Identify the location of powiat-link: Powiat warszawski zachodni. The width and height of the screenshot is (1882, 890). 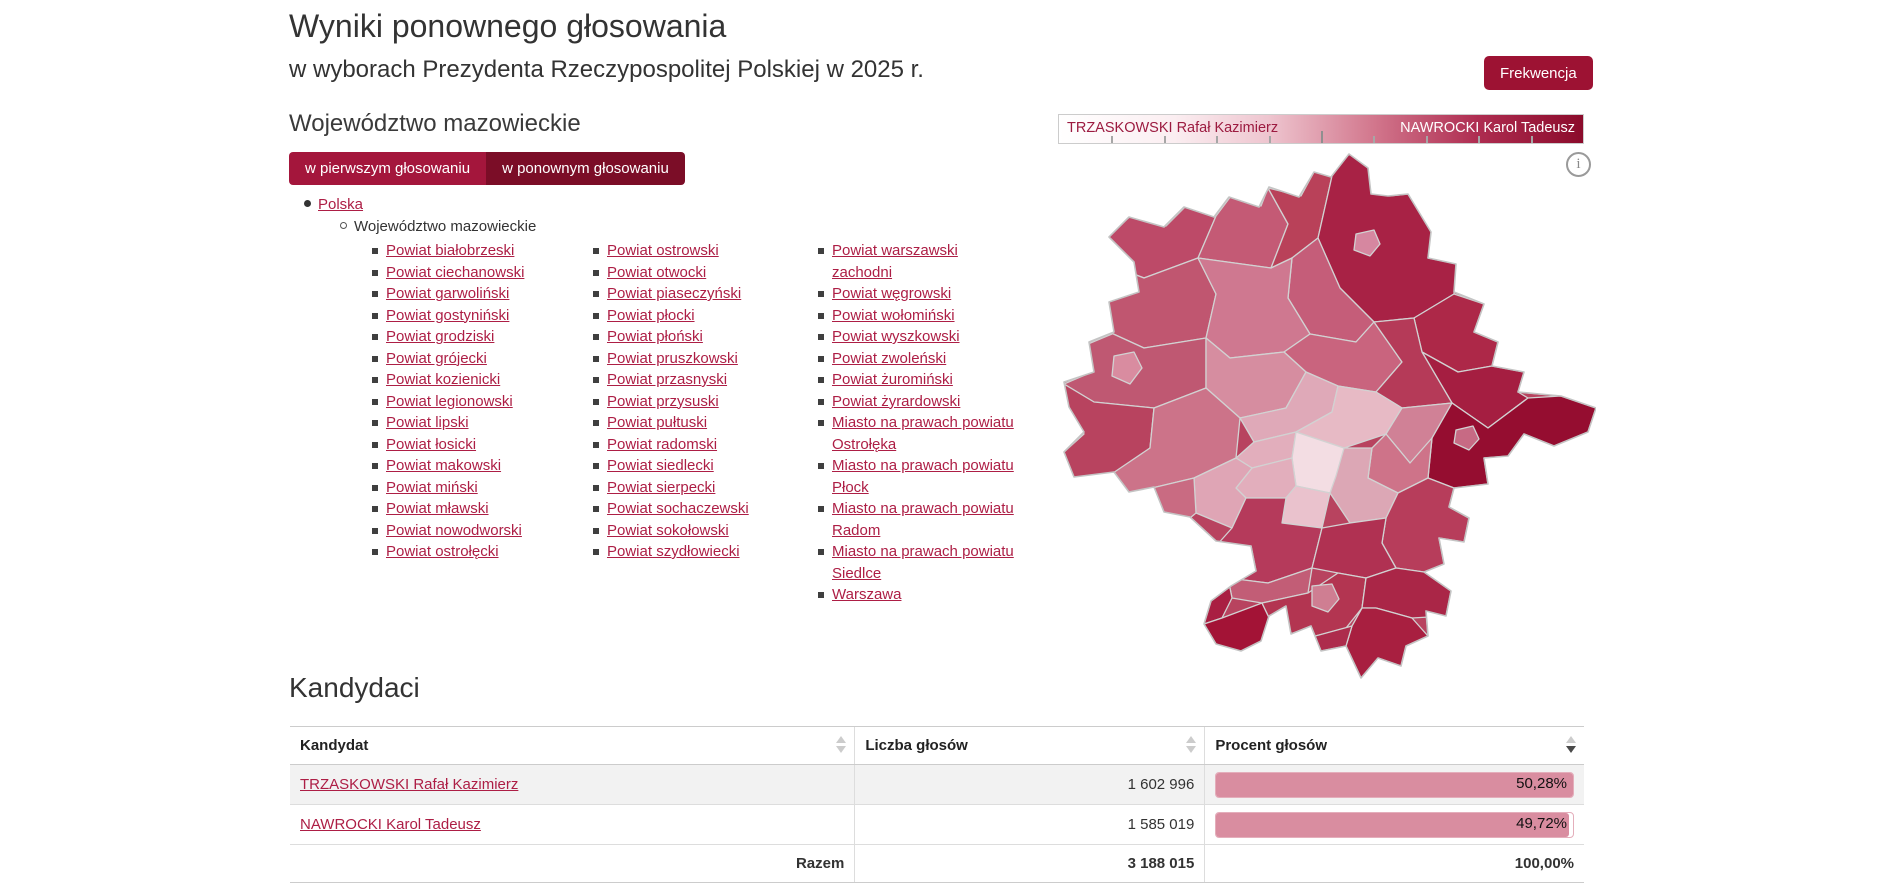
(895, 261).